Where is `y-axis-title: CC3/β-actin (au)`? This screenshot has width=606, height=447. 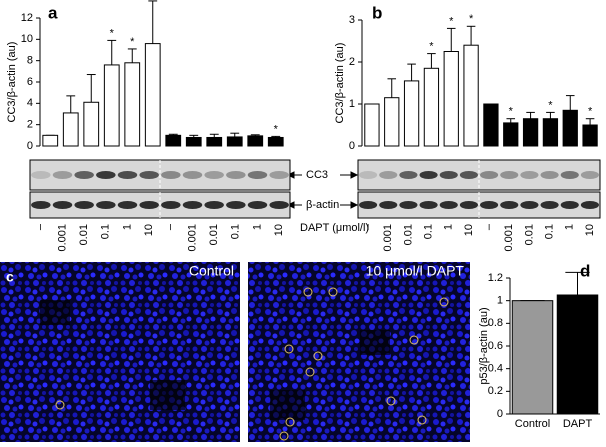 y-axis-title: CC3/β-actin (au) is located at coordinates (340, 83).